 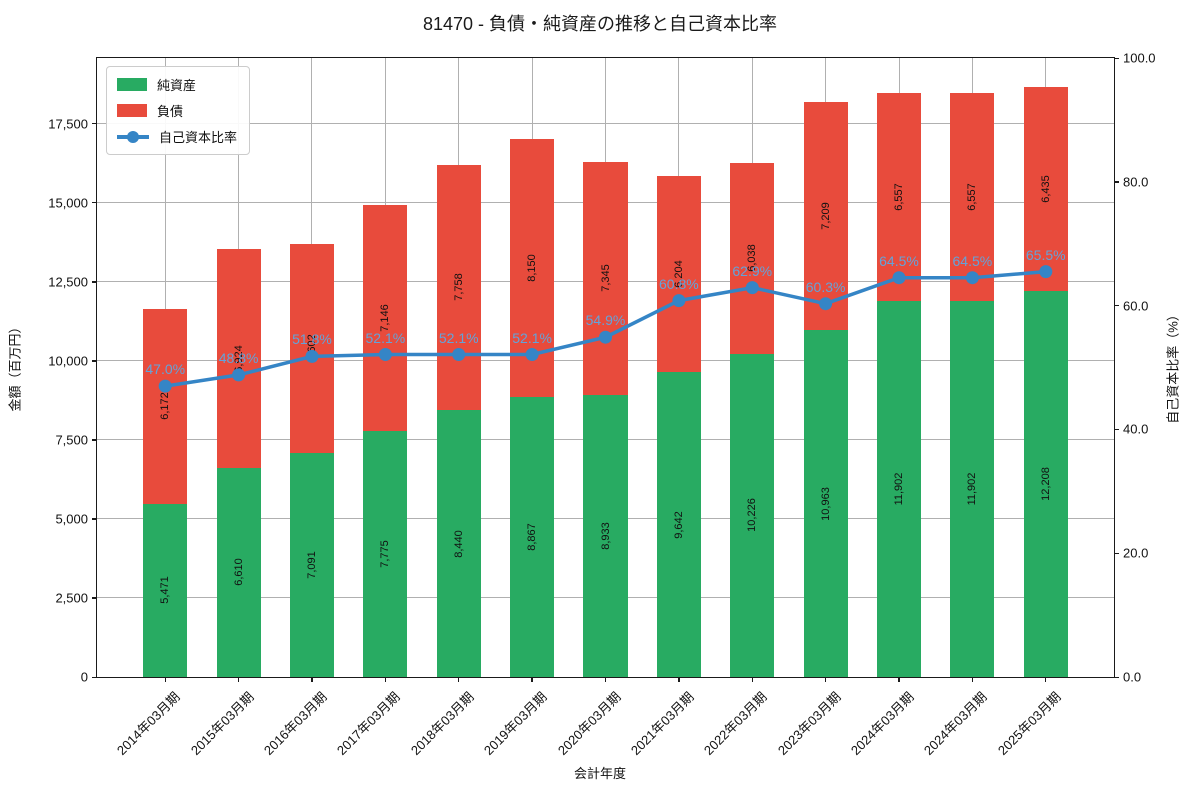 What do you see at coordinates (198, 137) in the screenshot?
I see `legend-label-equity-ratio: 自己資本比率` at bounding box center [198, 137].